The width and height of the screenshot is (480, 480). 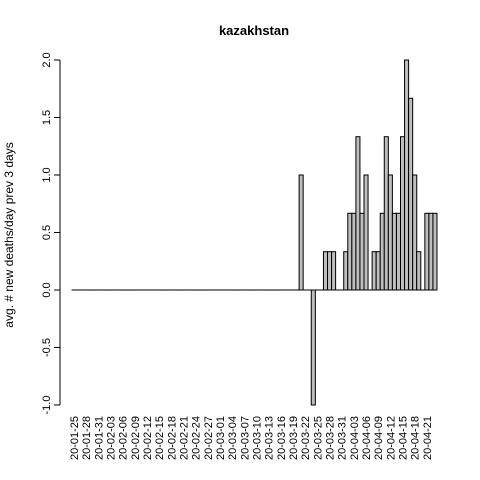 What do you see at coordinates (254, 30) in the screenshot?
I see `chart-title: kazakhstan` at bounding box center [254, 30].